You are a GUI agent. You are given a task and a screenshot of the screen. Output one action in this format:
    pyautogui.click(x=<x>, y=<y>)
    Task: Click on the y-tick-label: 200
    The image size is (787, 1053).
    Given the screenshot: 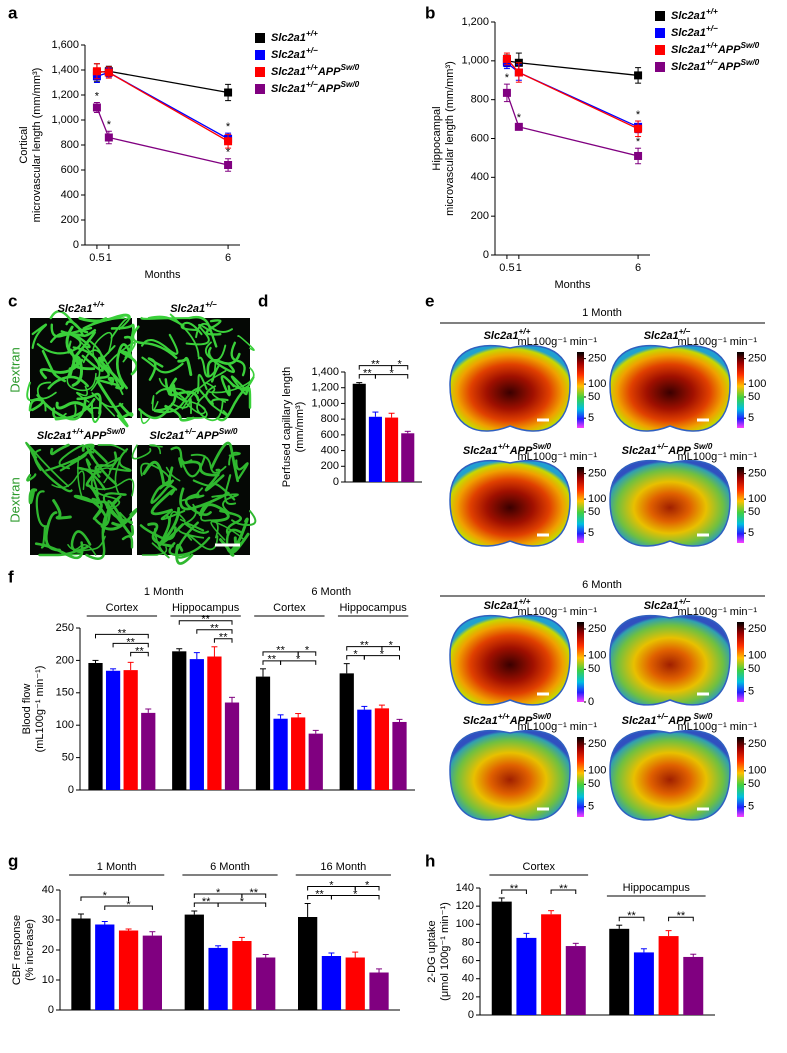 What is the action you would take?
    pyautogui.click(x=480, y=216)
    